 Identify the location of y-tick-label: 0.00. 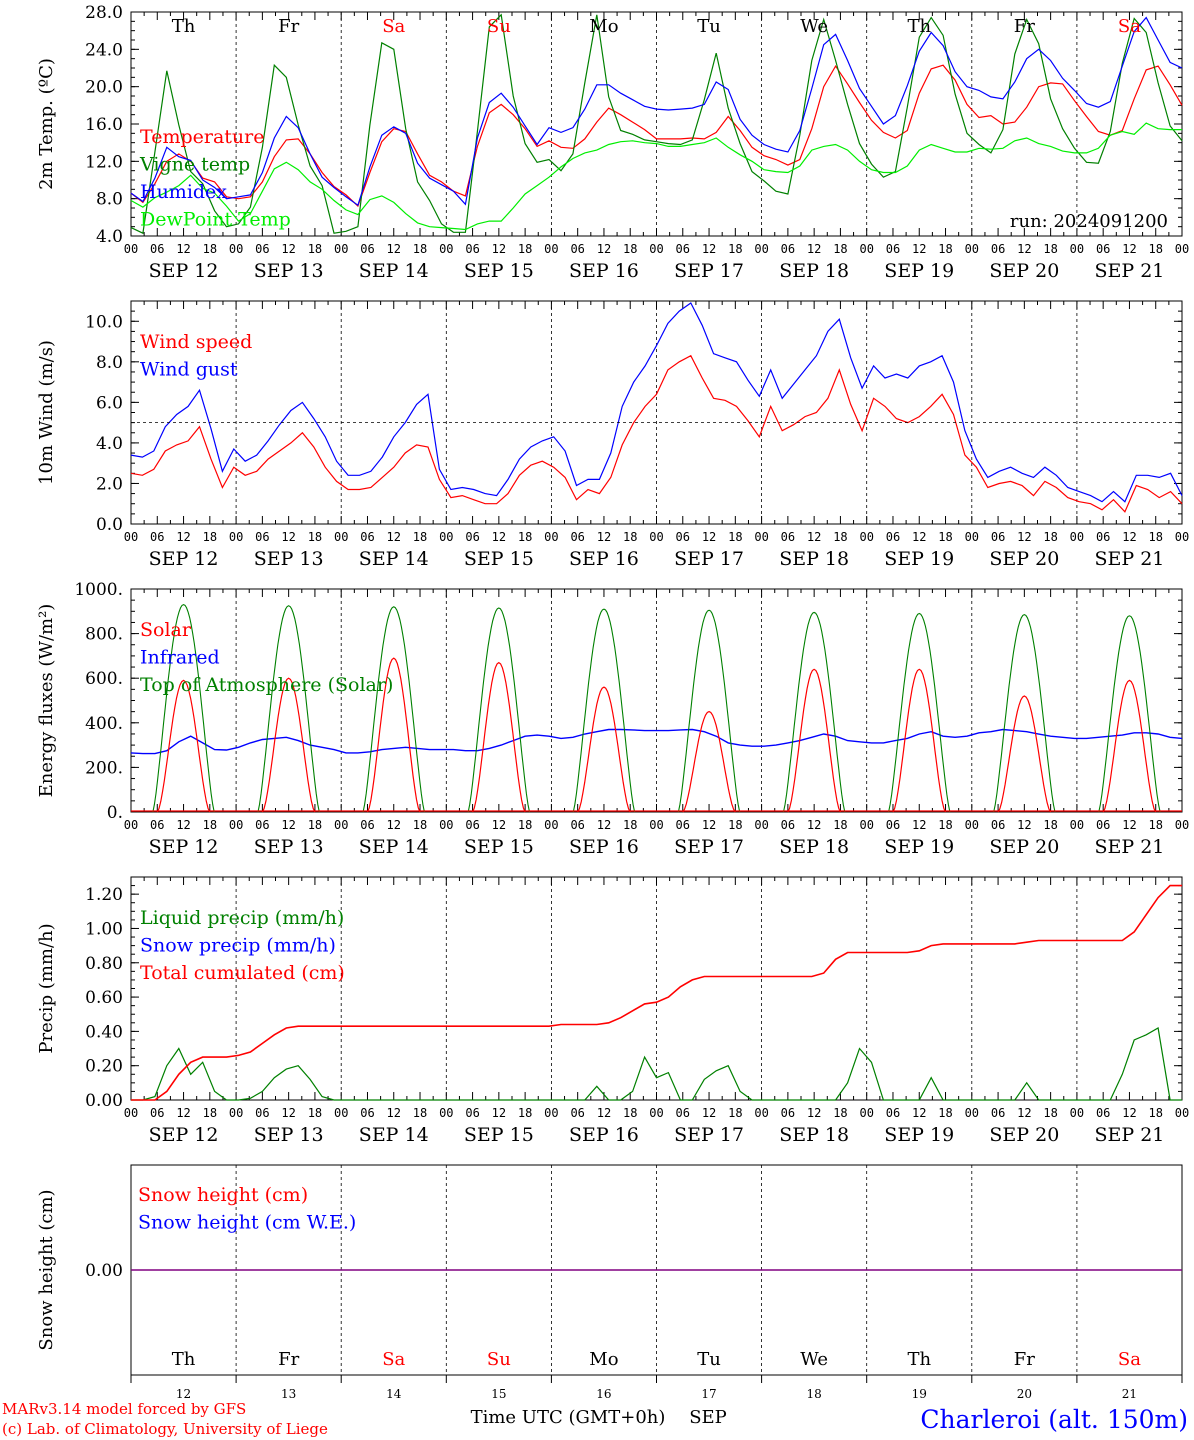
(104, 1101).